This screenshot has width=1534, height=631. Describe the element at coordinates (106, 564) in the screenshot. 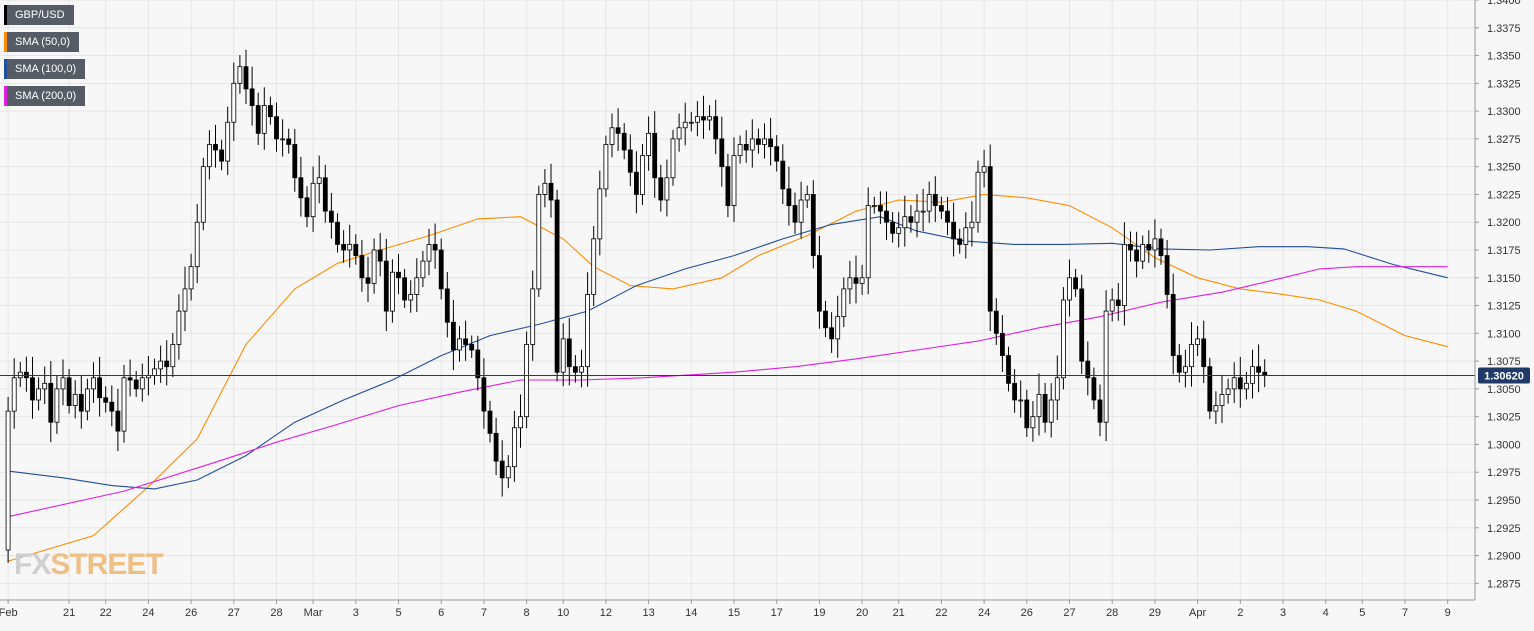

I see `logo-suffix: STREET` at that location.